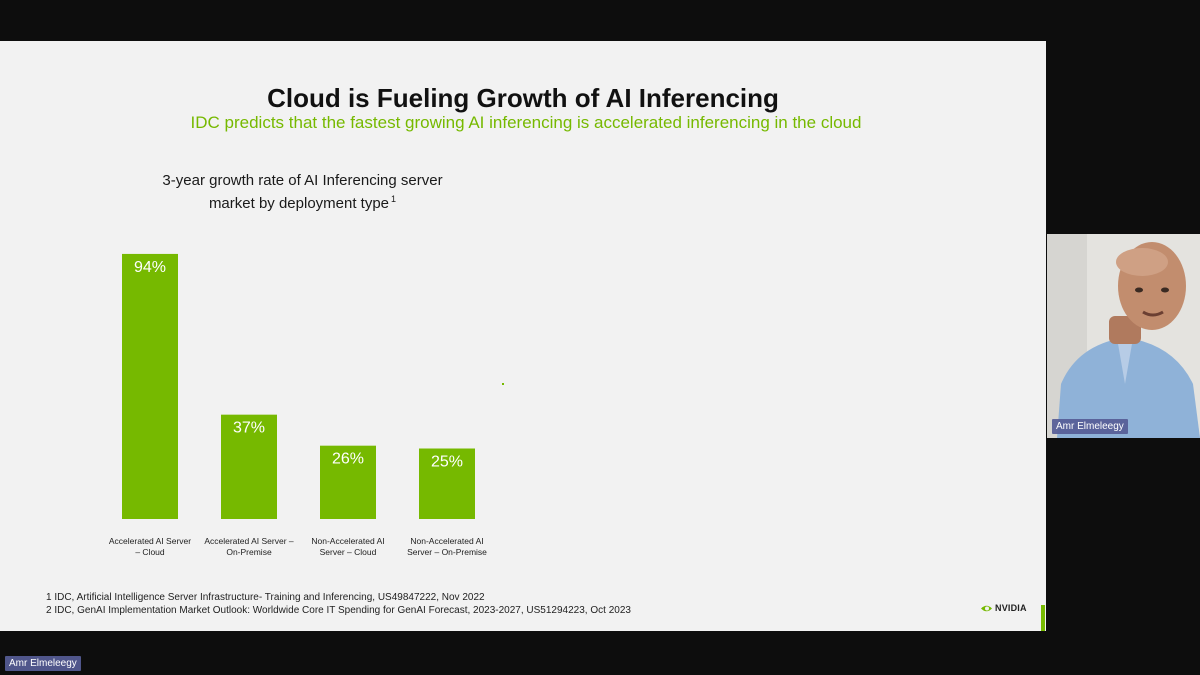 The width and height of the screenshot is (1200, 675). Describe the element at coordinates (446, 541) in the screenshot. I see `category-label-4-line-1: Non-Accelerated AI` at that location.